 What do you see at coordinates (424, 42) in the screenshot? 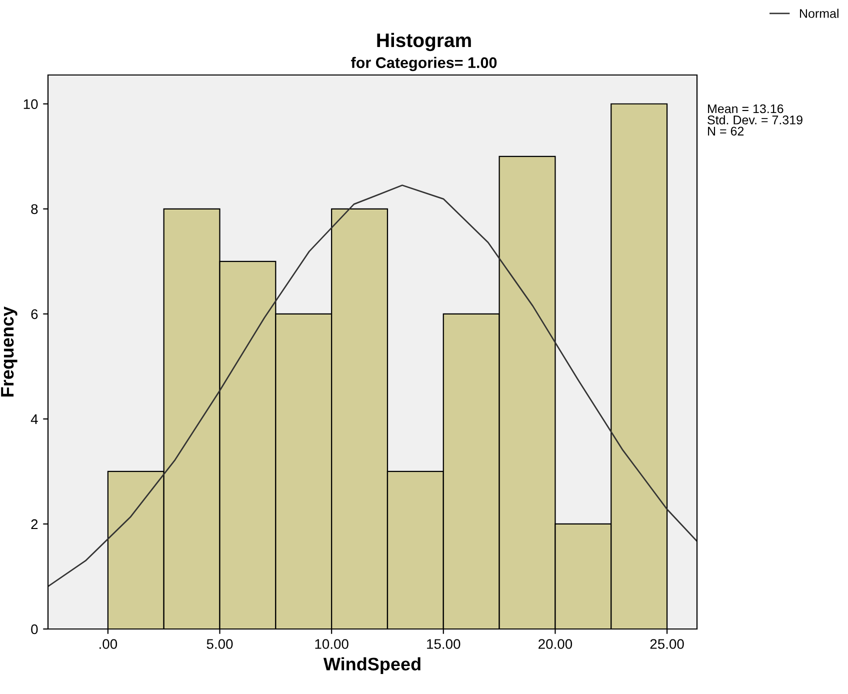
I see `chart-title: Histogram` at bounding box center [424, 42].